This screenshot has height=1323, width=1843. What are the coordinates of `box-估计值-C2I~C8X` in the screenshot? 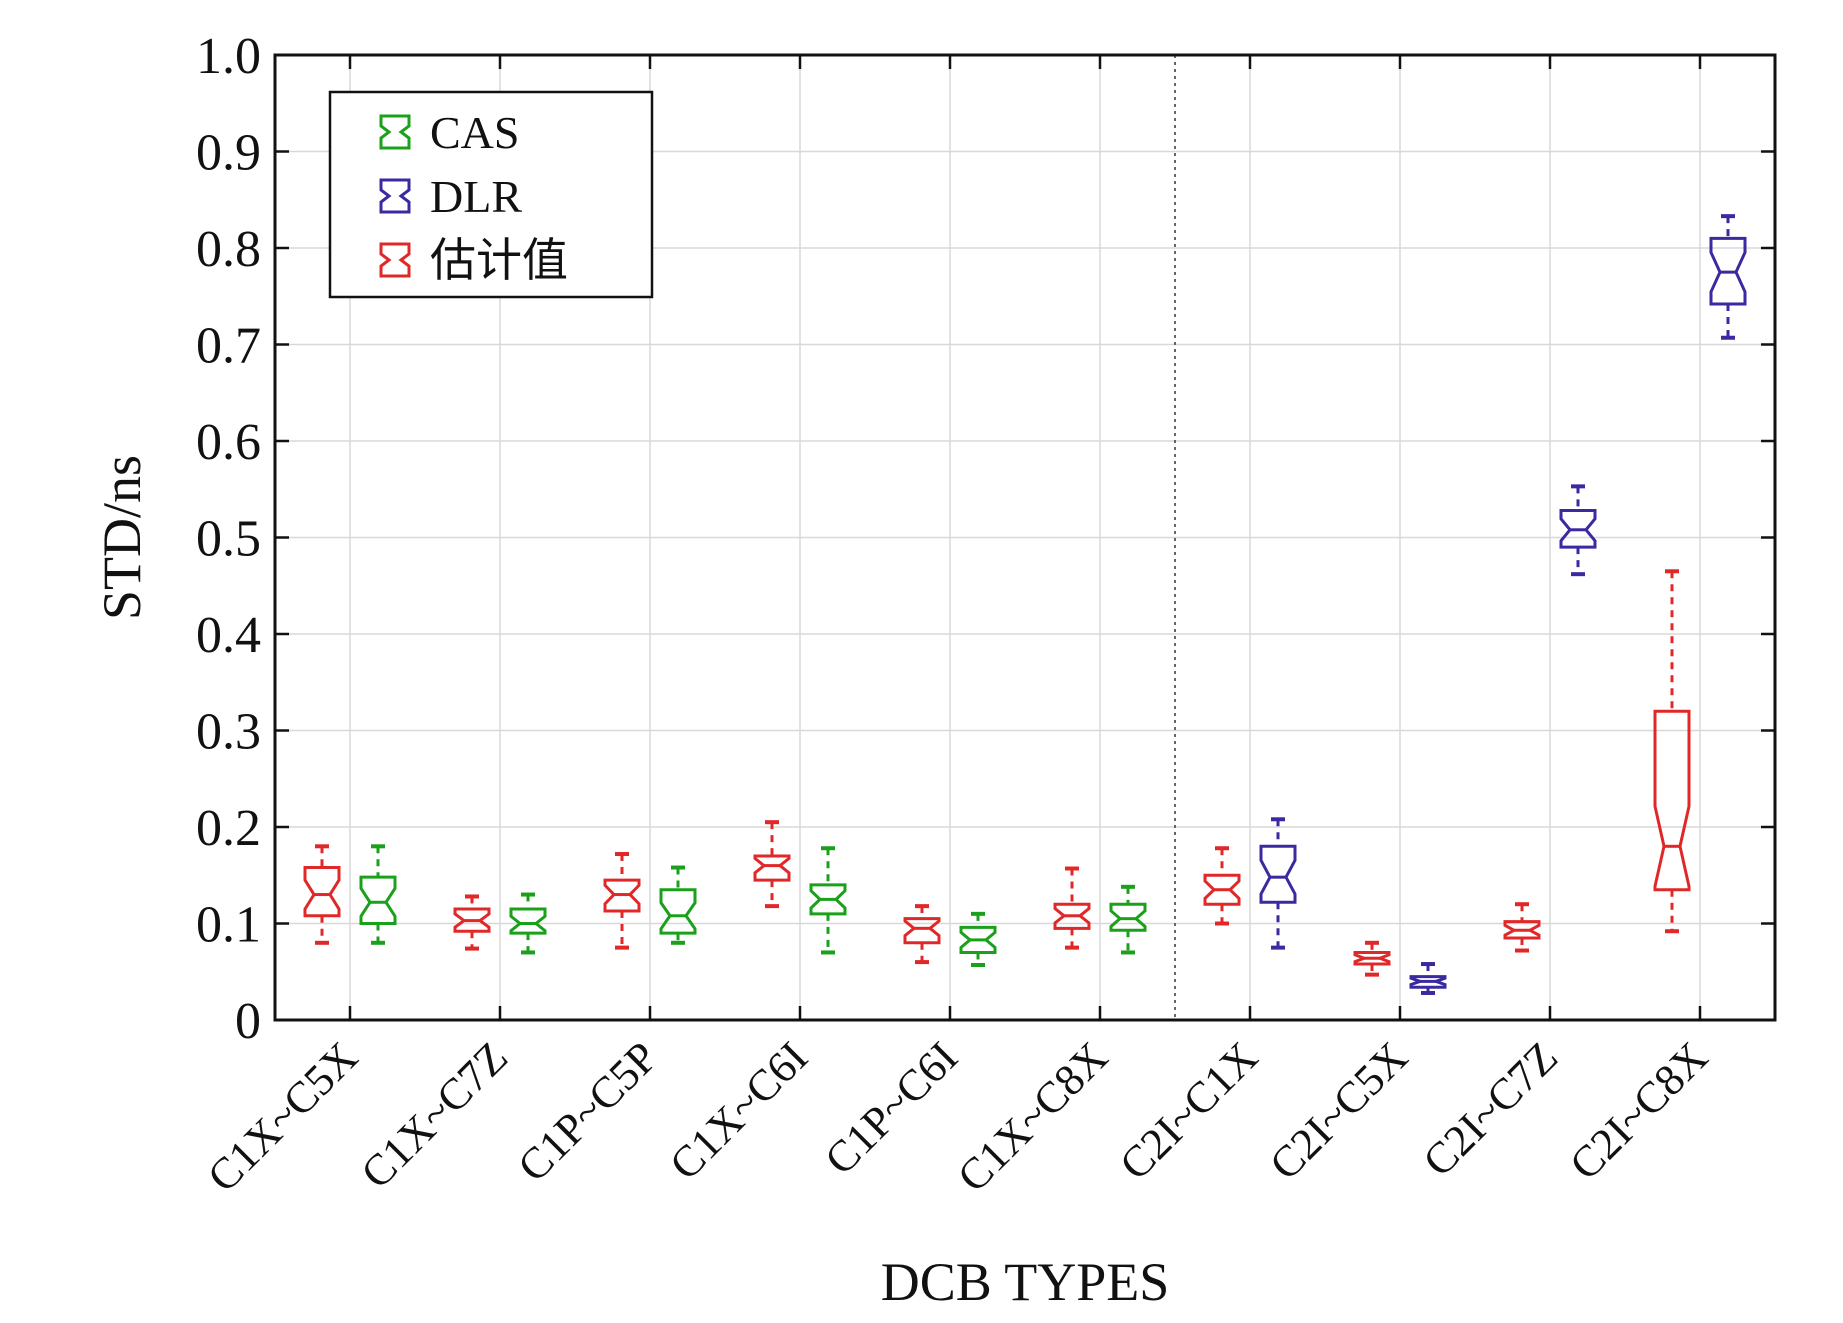 It's located at (1672, 751).